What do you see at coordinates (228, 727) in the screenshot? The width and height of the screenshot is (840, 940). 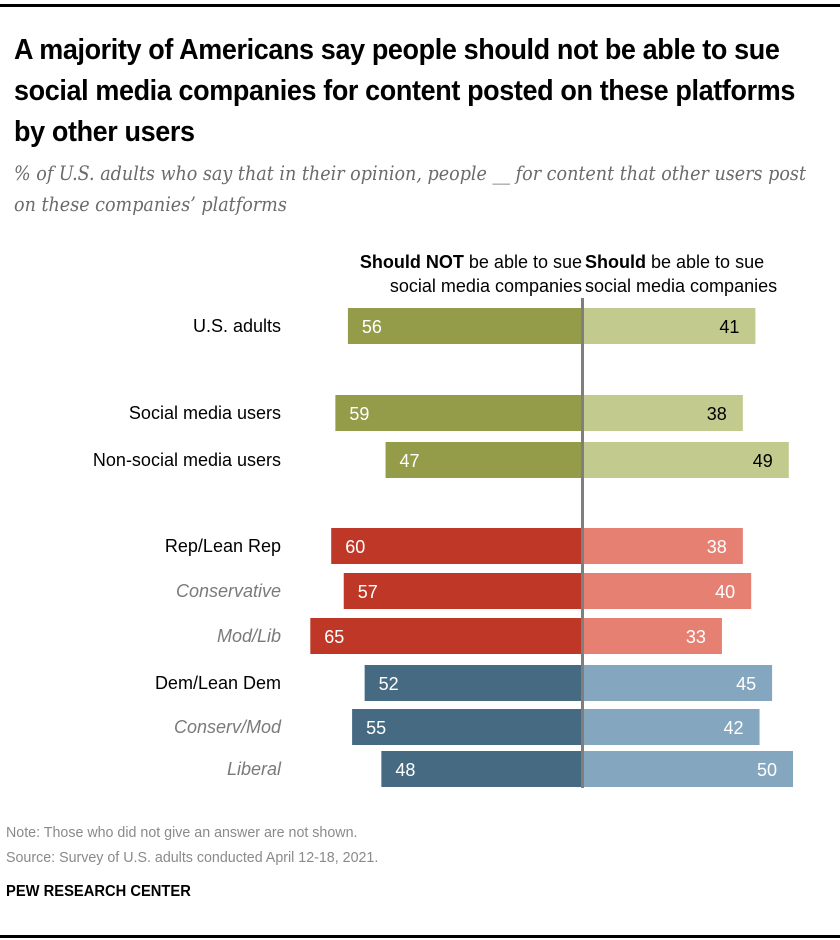 I see `category-label: Conserv/Mod` at bounding box center [228, 727].